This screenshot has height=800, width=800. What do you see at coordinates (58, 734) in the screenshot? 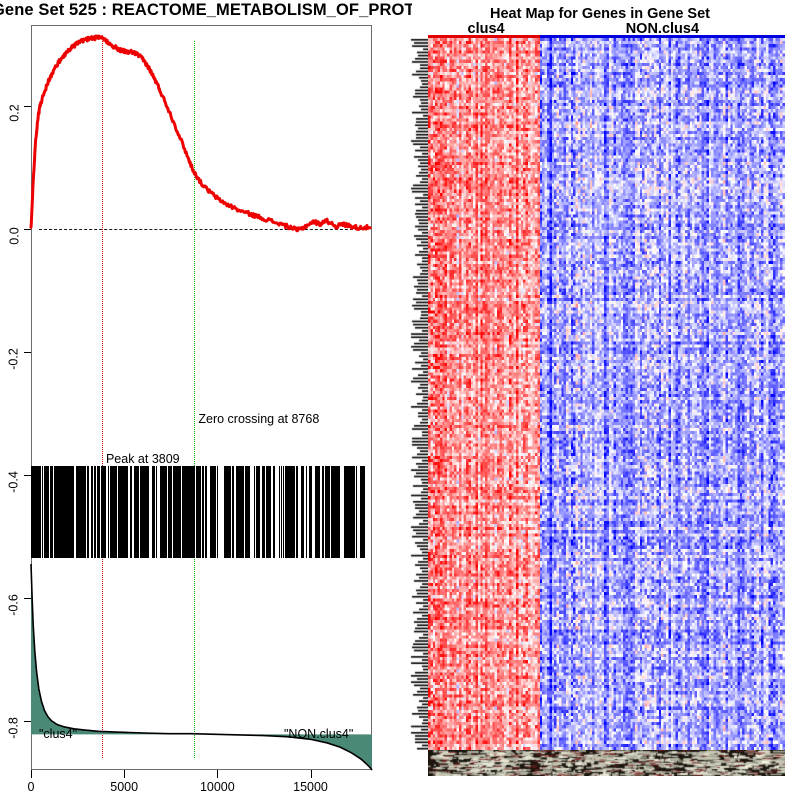
I see `class-label-left: "clus4"` at bounding box center [58, 734].